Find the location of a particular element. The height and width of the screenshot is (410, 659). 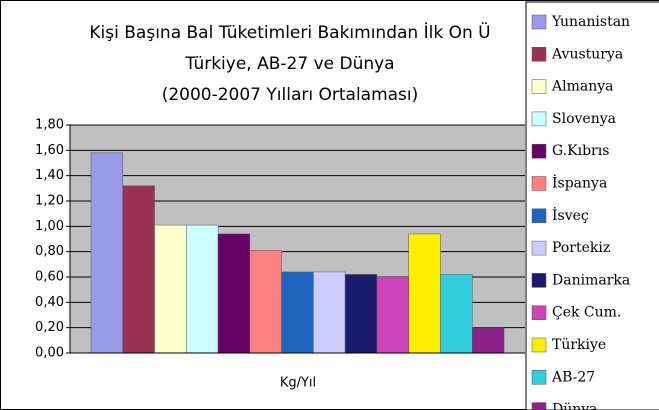

legend-label: İspanya is located at coordinates (579, 183).